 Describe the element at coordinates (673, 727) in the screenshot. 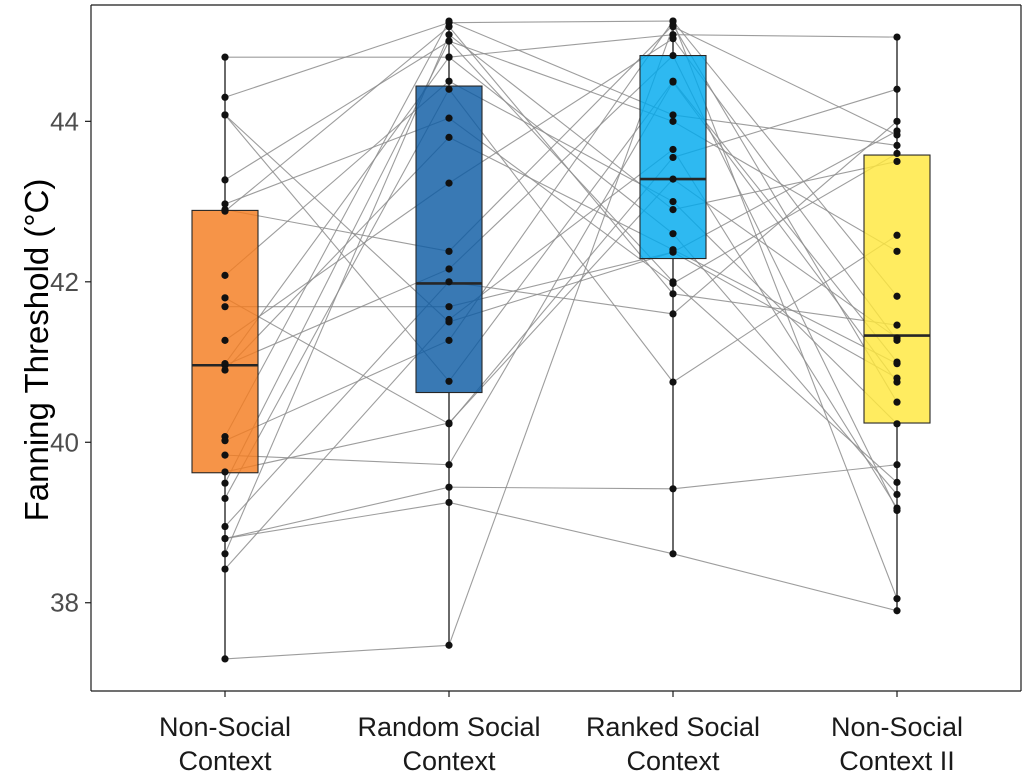

I see `x-tick-label: Ranked Social` at that location.